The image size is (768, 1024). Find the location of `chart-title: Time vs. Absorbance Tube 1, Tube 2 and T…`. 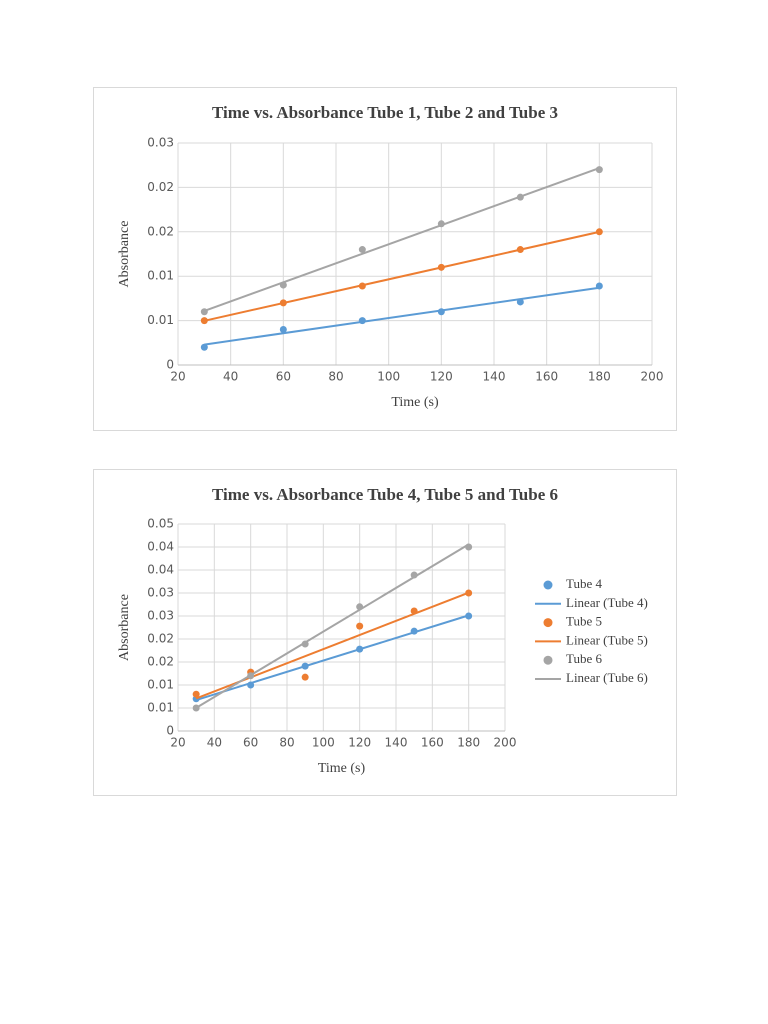

chart-title: Time vs. Absorbance Tube 1, Tube 2 and T… is located at coordinates (385, 112).